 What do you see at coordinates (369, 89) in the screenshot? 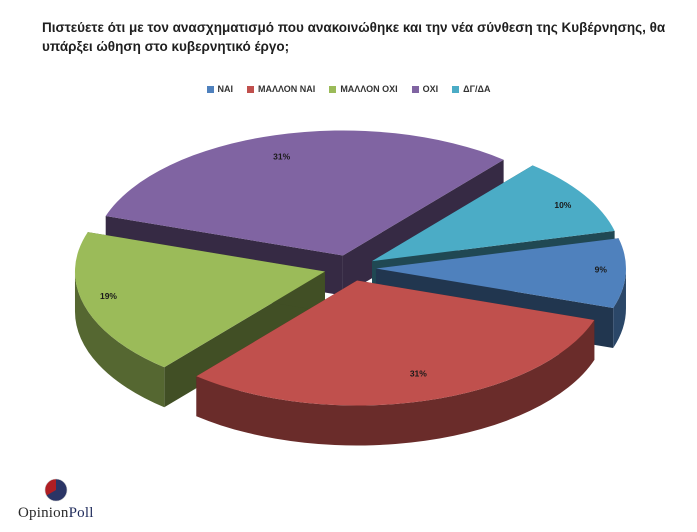
I see `legend-label: ΜΑΛΛΟΝ ΟΧΙ` at bounding box center [369, 89].